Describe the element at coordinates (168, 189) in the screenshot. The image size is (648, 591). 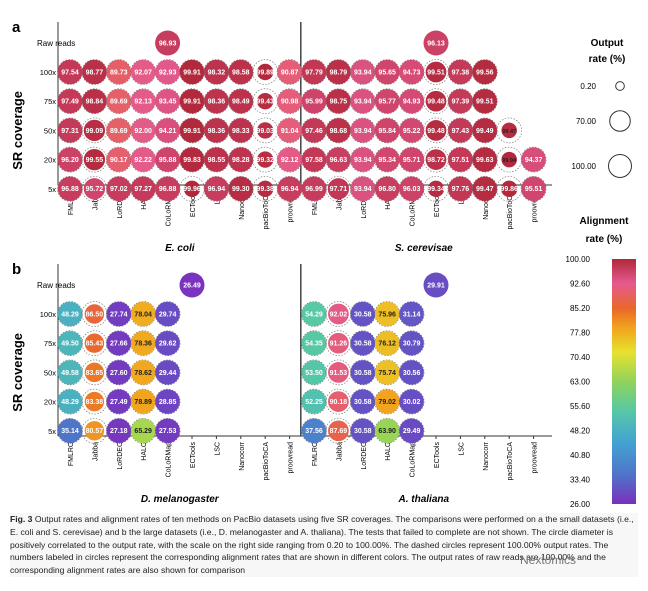
I see `bubble-value: 96.88` at that location.